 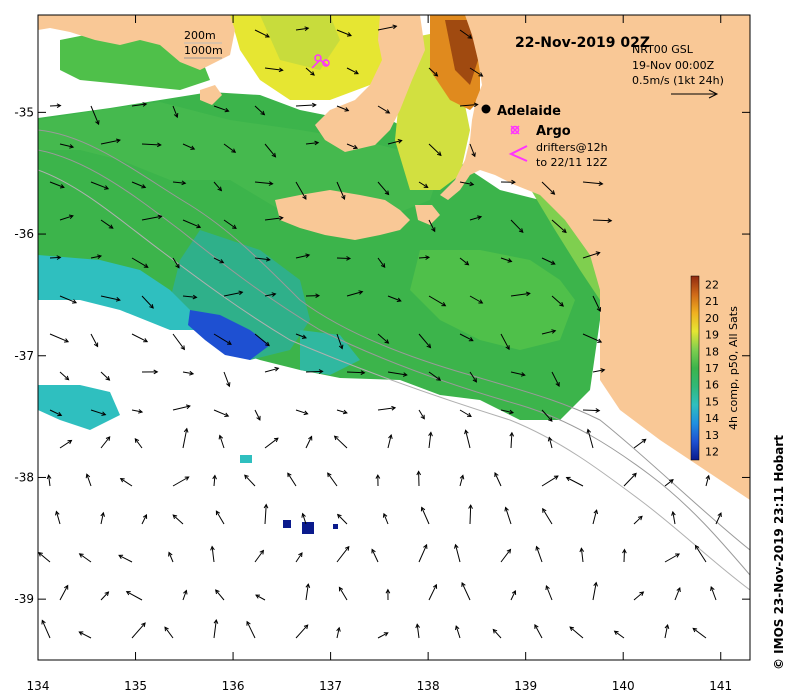 What do you see at coordinates (518, 153) in the screenshot?
I see `drifter-legend-icon` at bounding box center [518, 153].